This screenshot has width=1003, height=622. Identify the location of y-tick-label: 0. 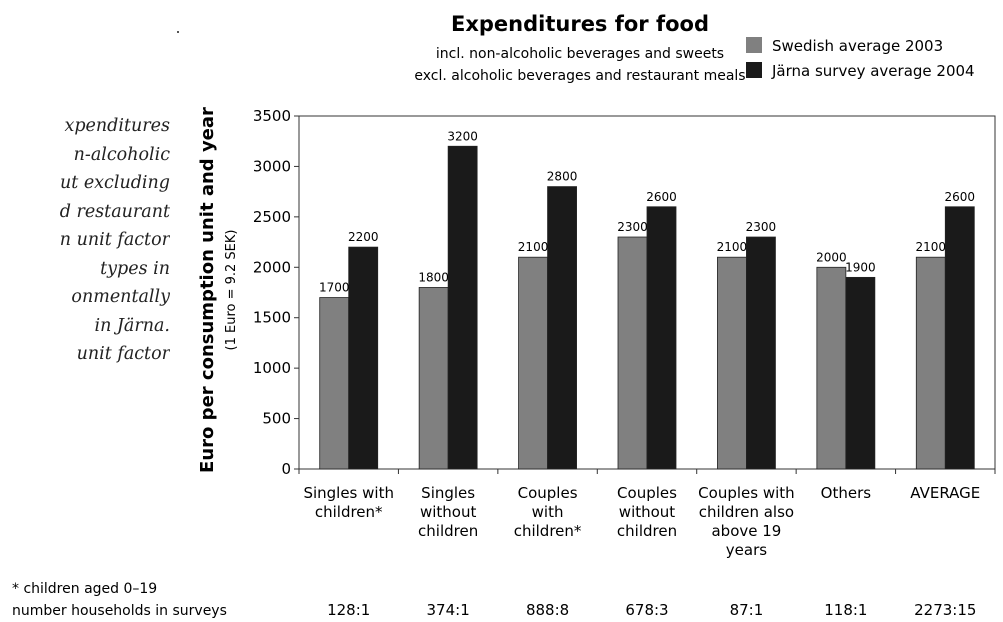
(286, 469).